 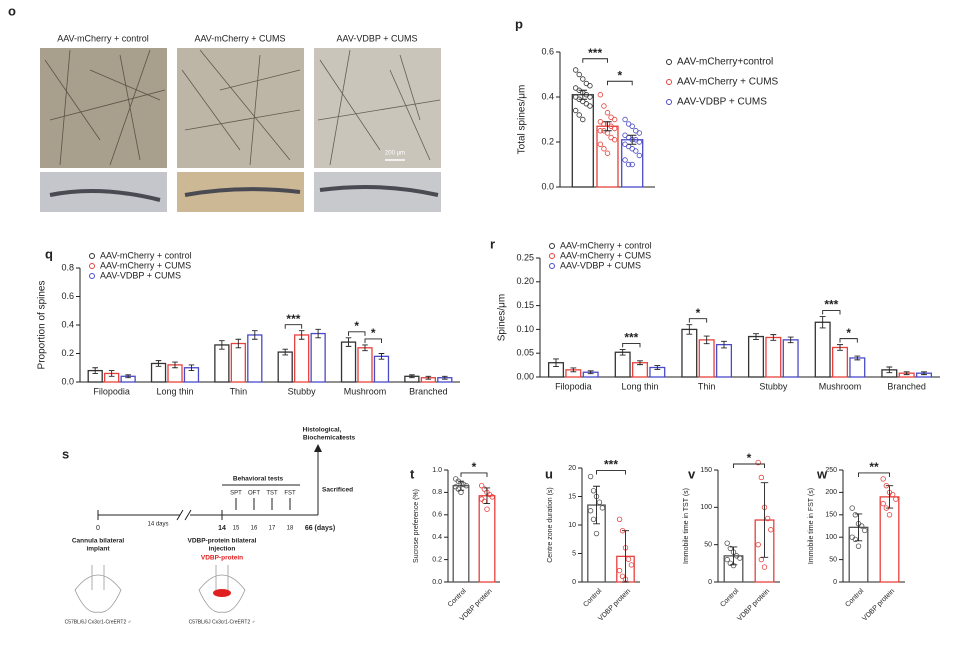 I want to click on day-label: 16, so click(x=254, y=529).